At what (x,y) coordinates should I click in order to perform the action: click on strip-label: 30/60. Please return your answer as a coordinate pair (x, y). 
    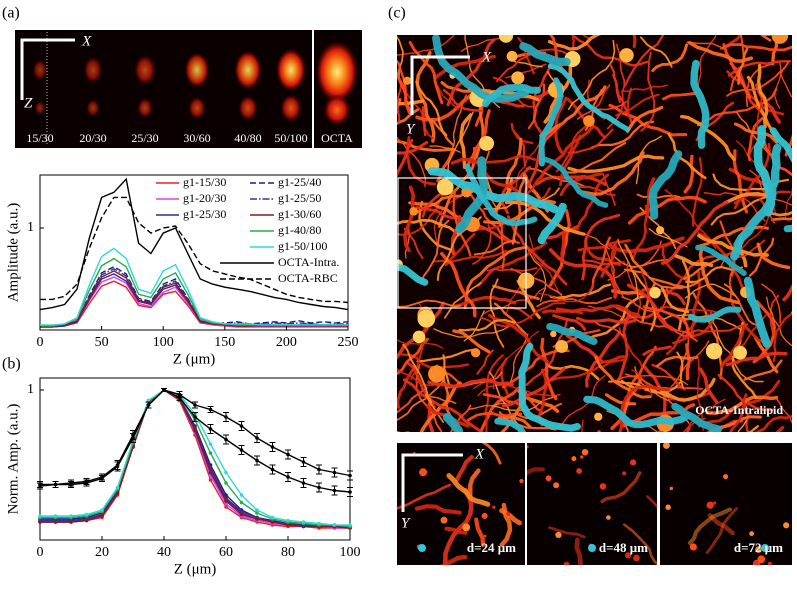
    Looking at the image, I should click on (196, 138).